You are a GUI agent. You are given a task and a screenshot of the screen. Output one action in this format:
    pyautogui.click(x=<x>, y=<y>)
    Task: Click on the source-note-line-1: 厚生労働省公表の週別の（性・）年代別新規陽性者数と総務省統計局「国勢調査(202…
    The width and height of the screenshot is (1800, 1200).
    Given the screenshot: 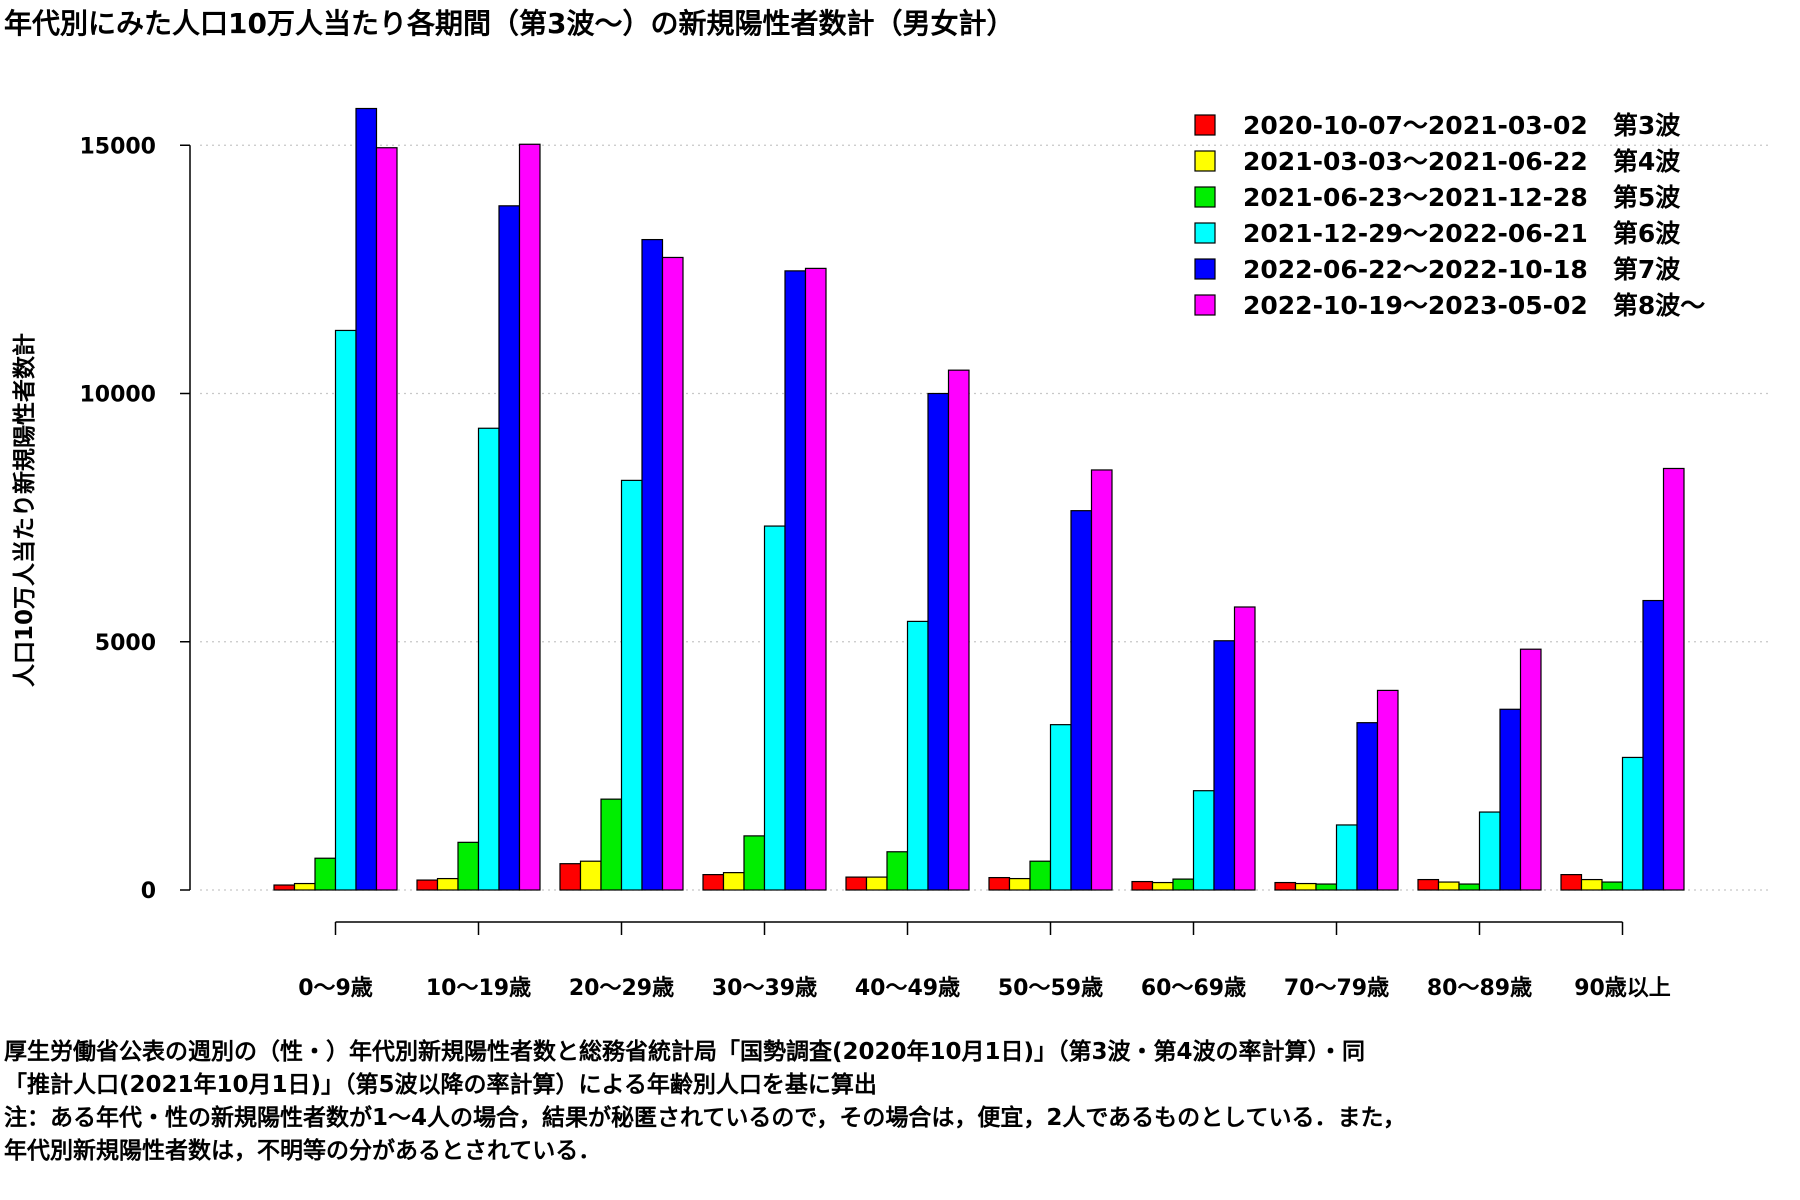 What is the action you would take?
    pyautogui.click(x=685, y=1052)
    